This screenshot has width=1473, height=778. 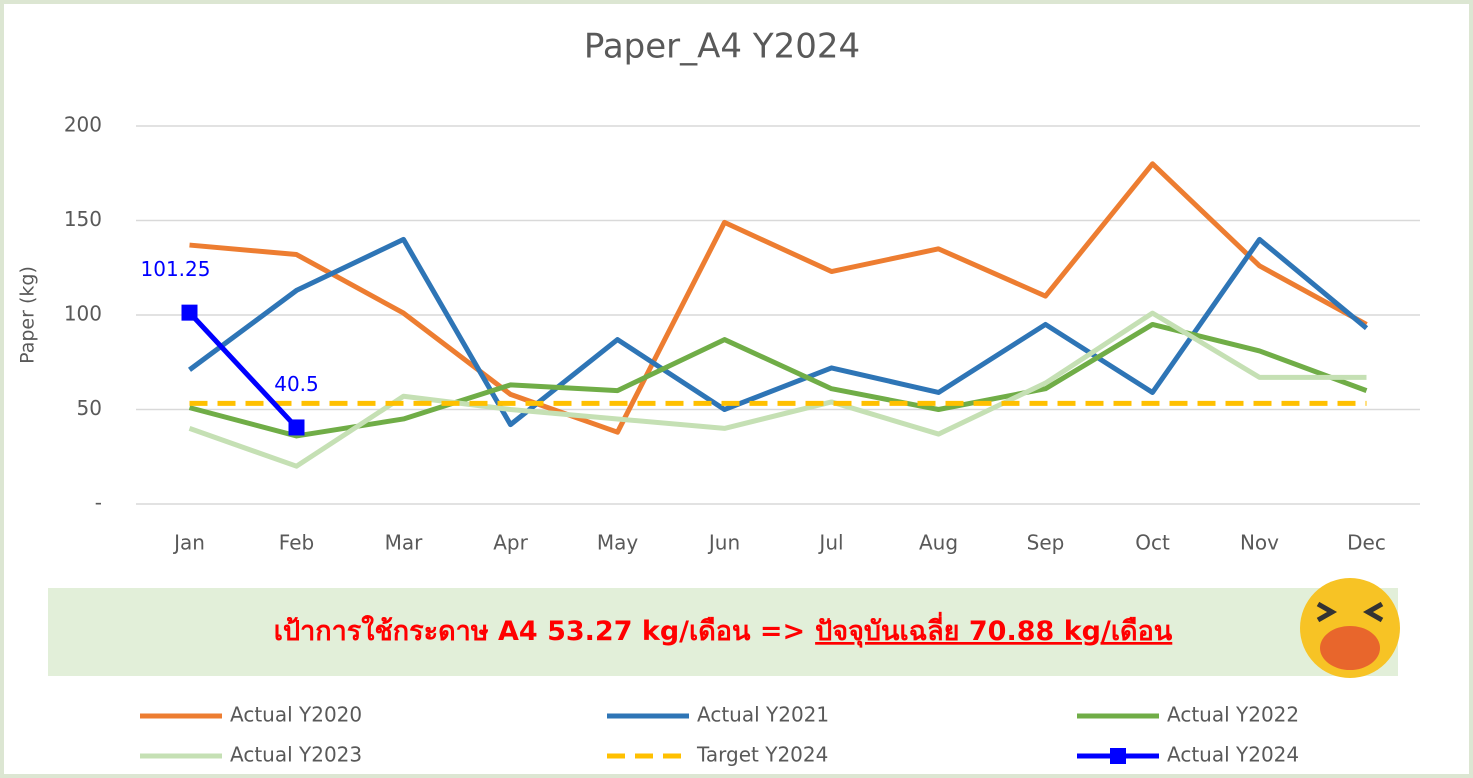 I want to click on x-tick-label: Mar, so click(x=404, y=543).